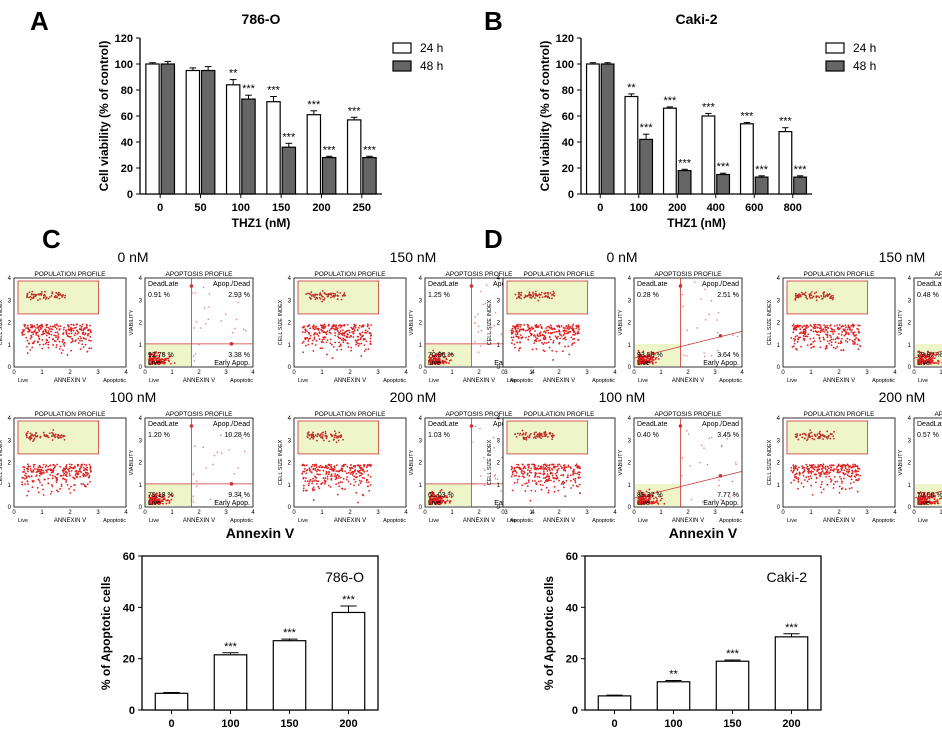  What do you see at coordinates (901, 322) in the screenshot?
I see `flow-y-label: VIABILITY` at bounding box center [901, 322].